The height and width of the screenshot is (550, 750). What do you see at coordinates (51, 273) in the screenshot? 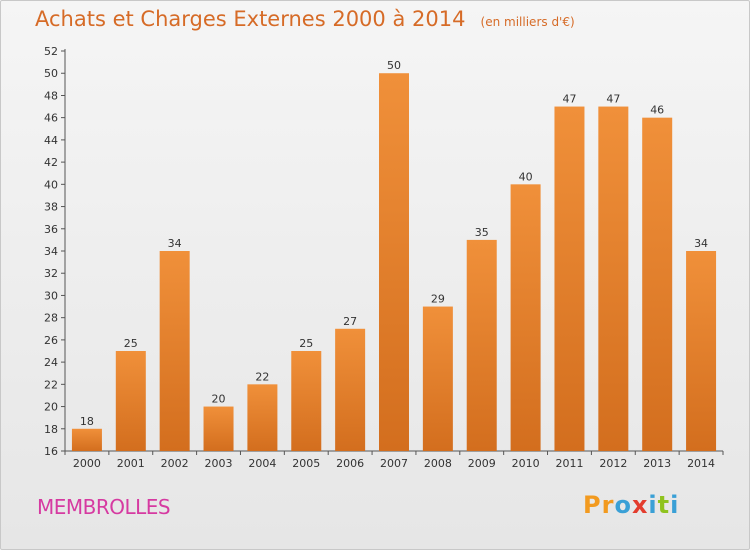
I see `y-tick-label: 32` at bounding box center [51, 273].